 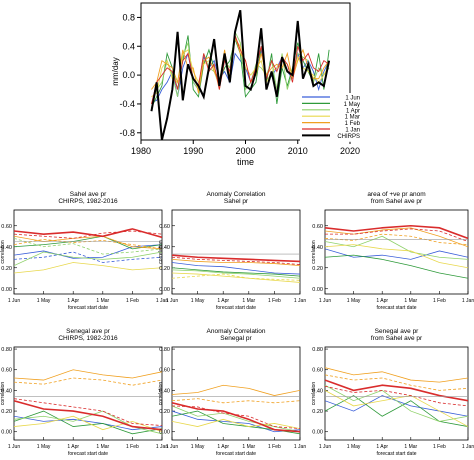 I want to click on y-tick-label: -0.8, so click(x=127, y=133).